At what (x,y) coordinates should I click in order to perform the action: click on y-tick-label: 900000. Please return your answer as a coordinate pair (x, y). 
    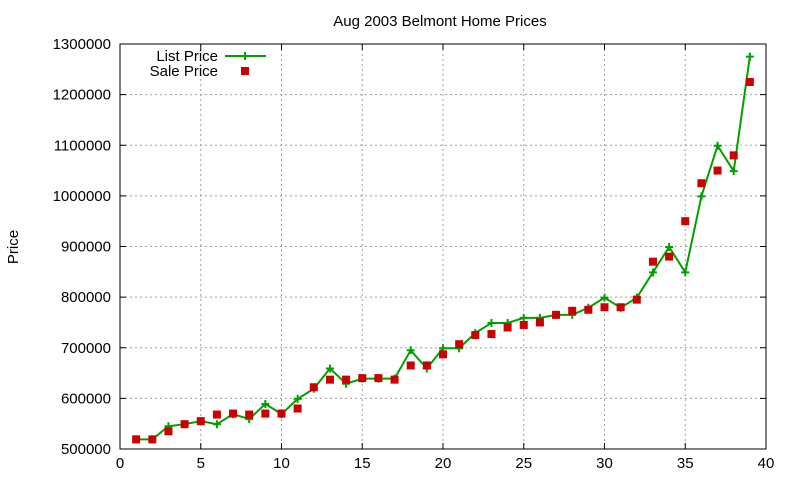
    Looking at the image, I should click on (86, 247).